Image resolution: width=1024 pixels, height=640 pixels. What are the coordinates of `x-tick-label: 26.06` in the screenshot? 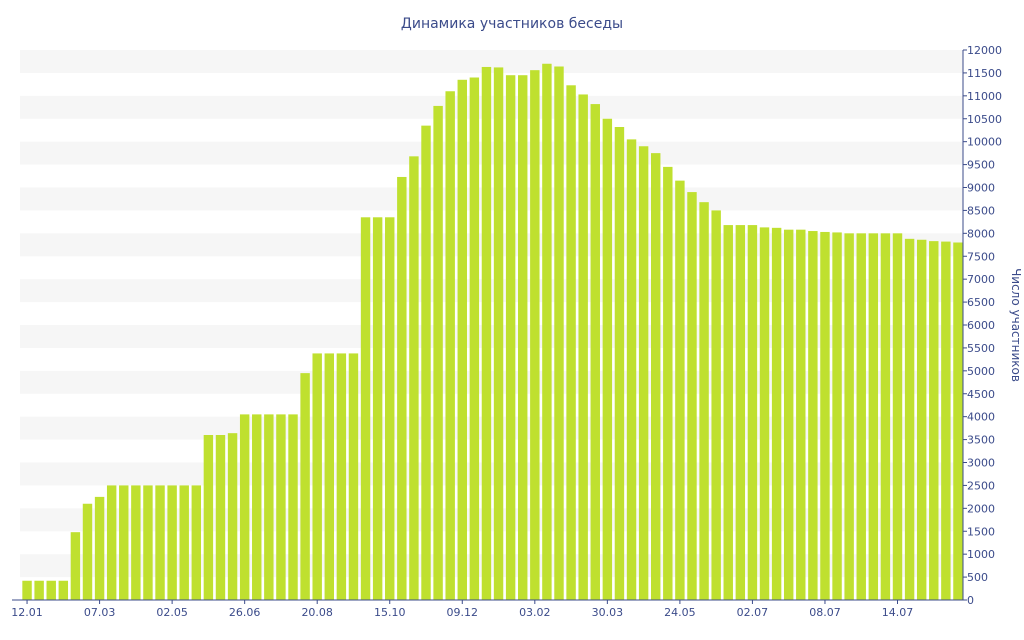 It's located at (245, 612).